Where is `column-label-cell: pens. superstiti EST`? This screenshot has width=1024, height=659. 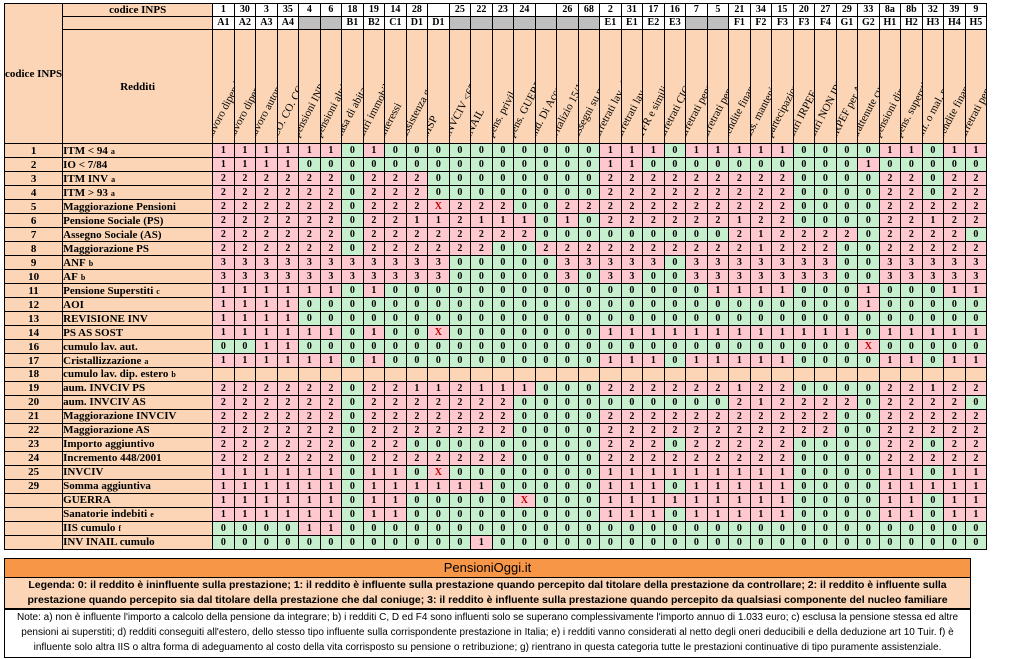
column-label-cell: pens. superstiti EST is located at coordinates (911, 86).